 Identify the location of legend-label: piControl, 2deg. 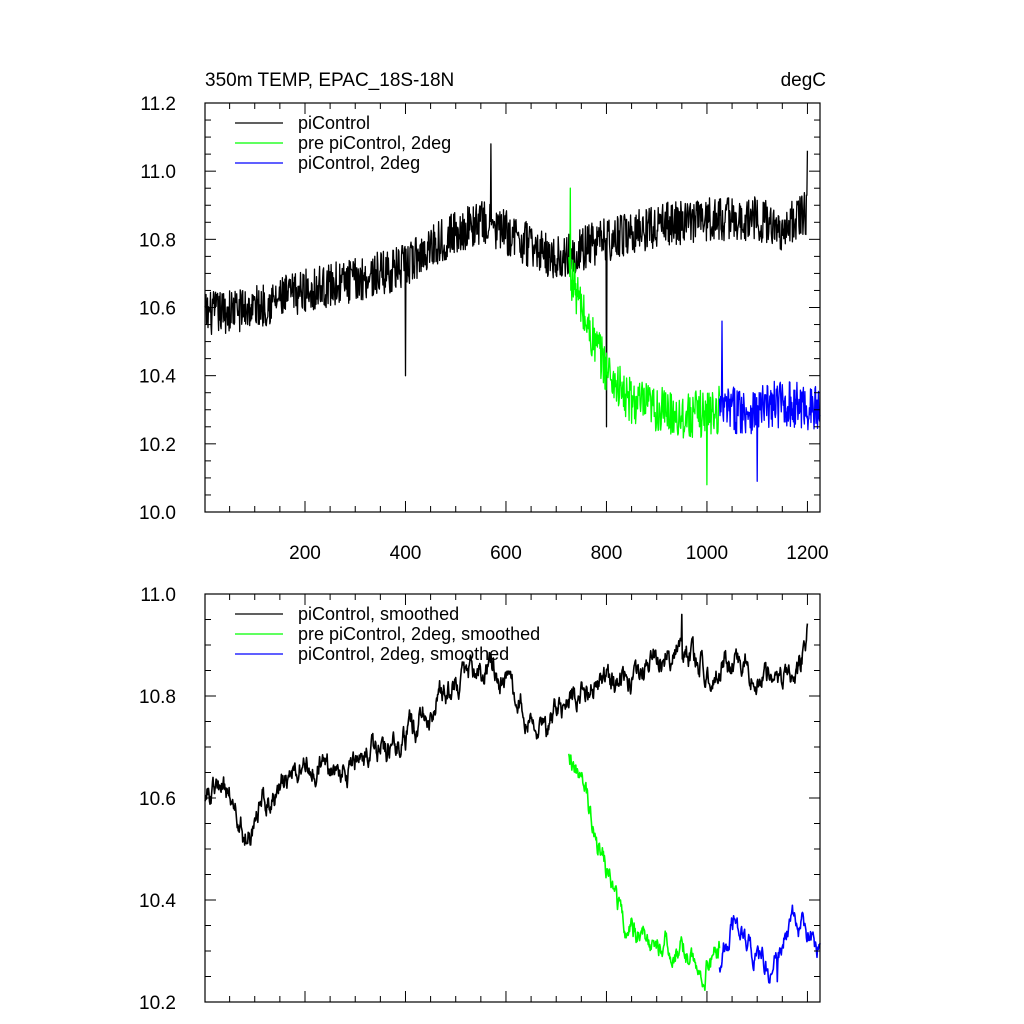
(359, 163).